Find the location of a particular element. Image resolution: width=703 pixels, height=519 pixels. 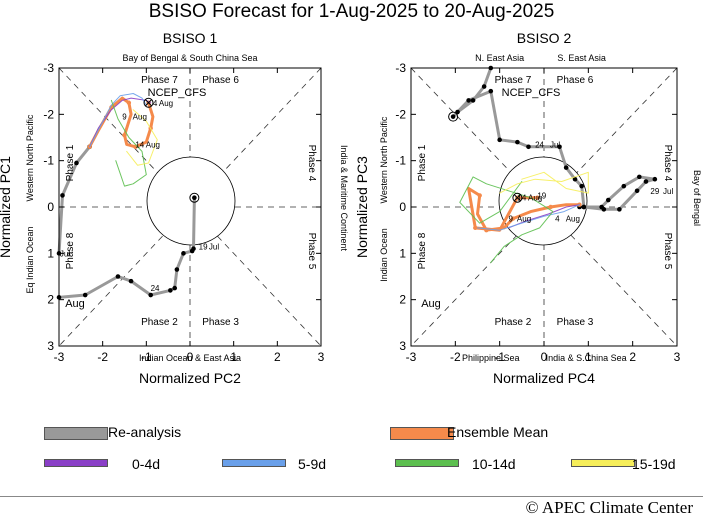

y-tick-label: 0 is located at coordinates (402, 207).